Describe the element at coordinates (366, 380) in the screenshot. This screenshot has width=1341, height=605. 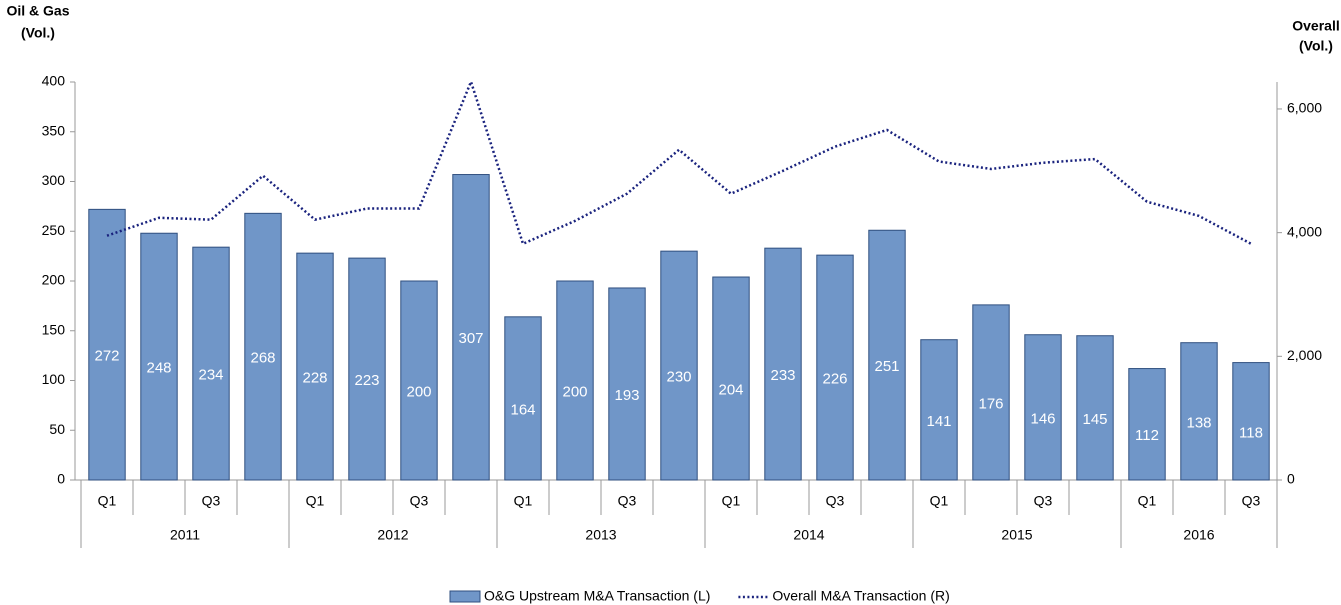
I see `bar-value-label: 223` at that location.